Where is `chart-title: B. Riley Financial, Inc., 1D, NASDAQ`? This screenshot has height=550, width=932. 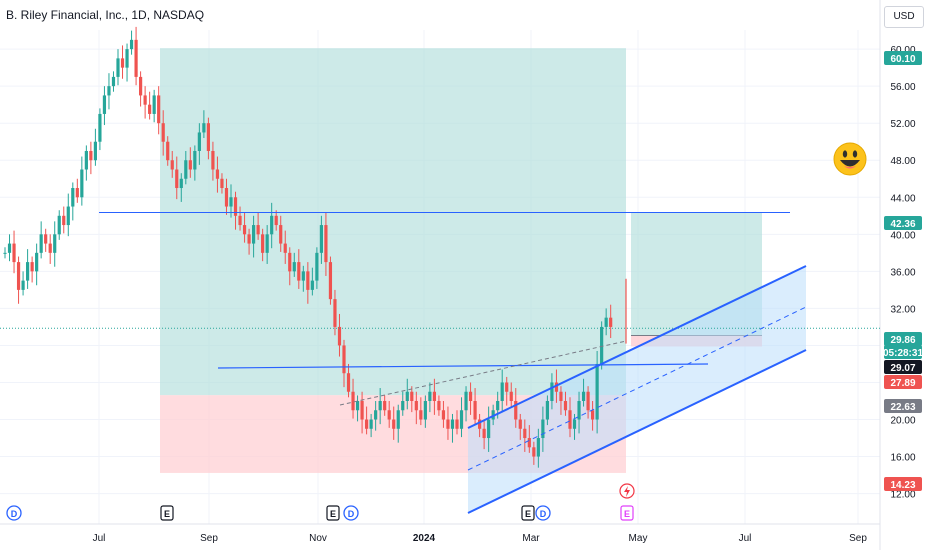 chart-title: B. Riley Financial, Inc., 1D, NASDAQ is located at coordinates (105, 15).